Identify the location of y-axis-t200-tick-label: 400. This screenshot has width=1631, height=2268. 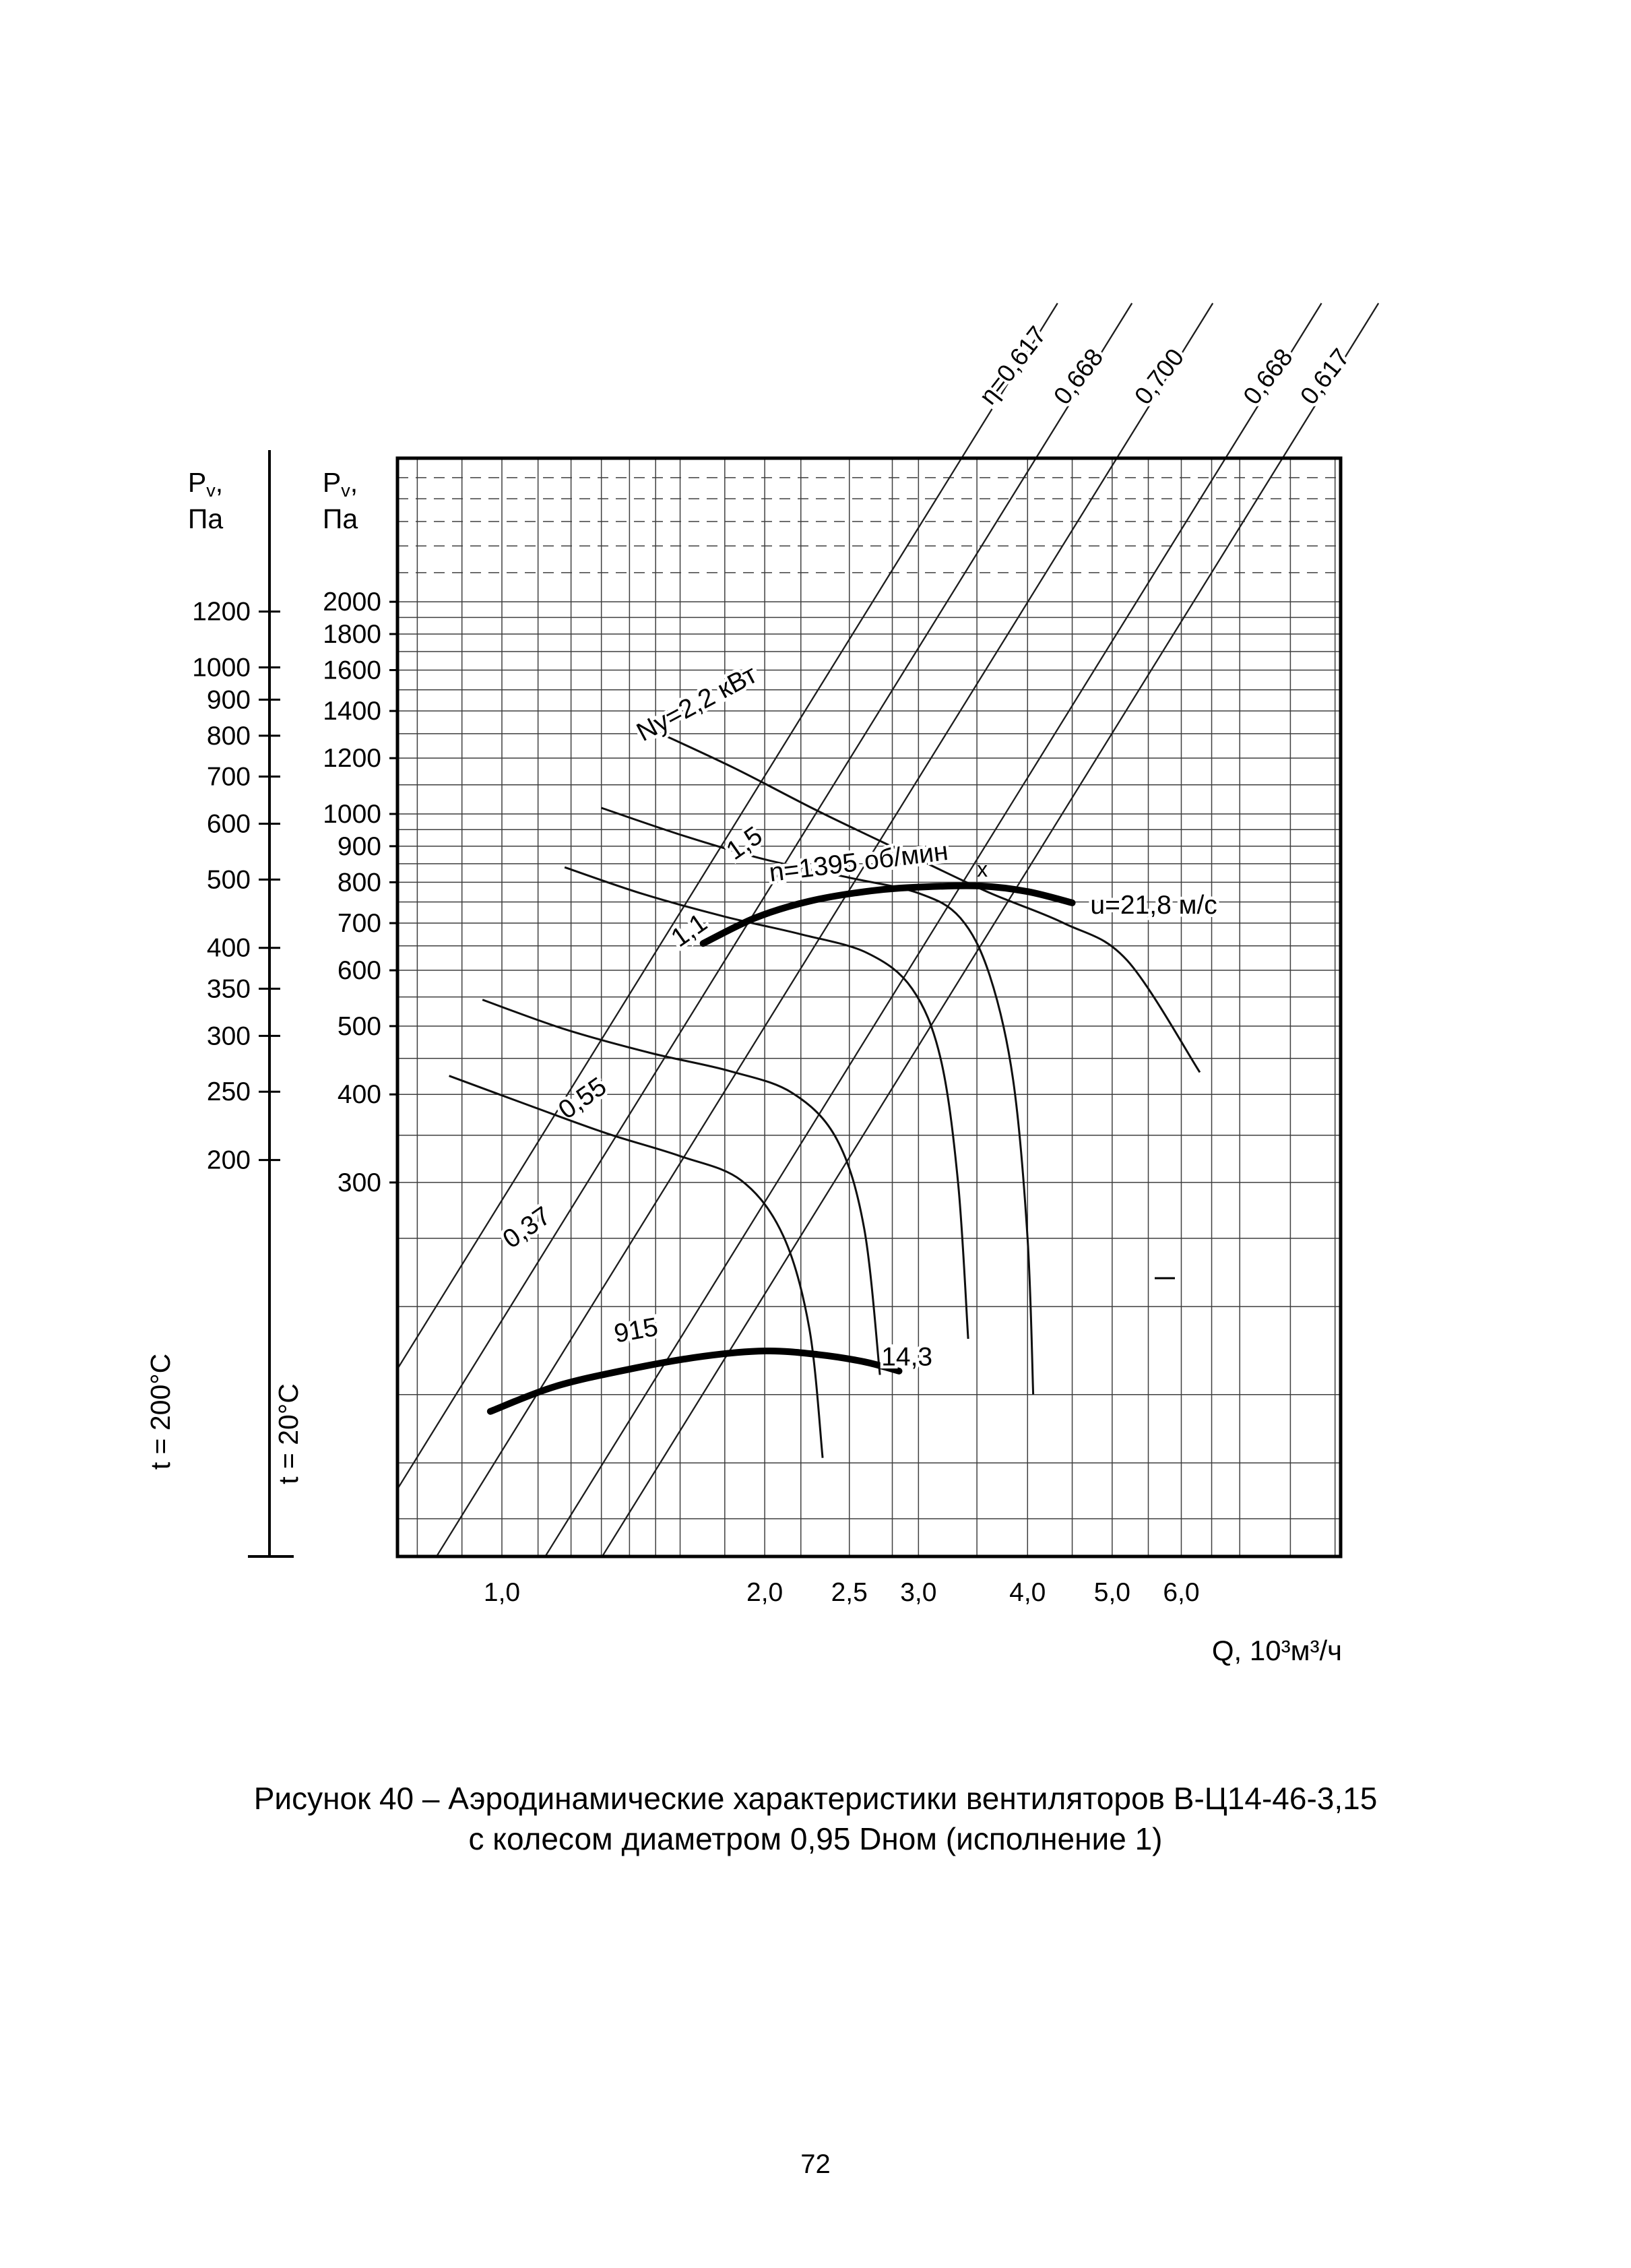
(229, 949).